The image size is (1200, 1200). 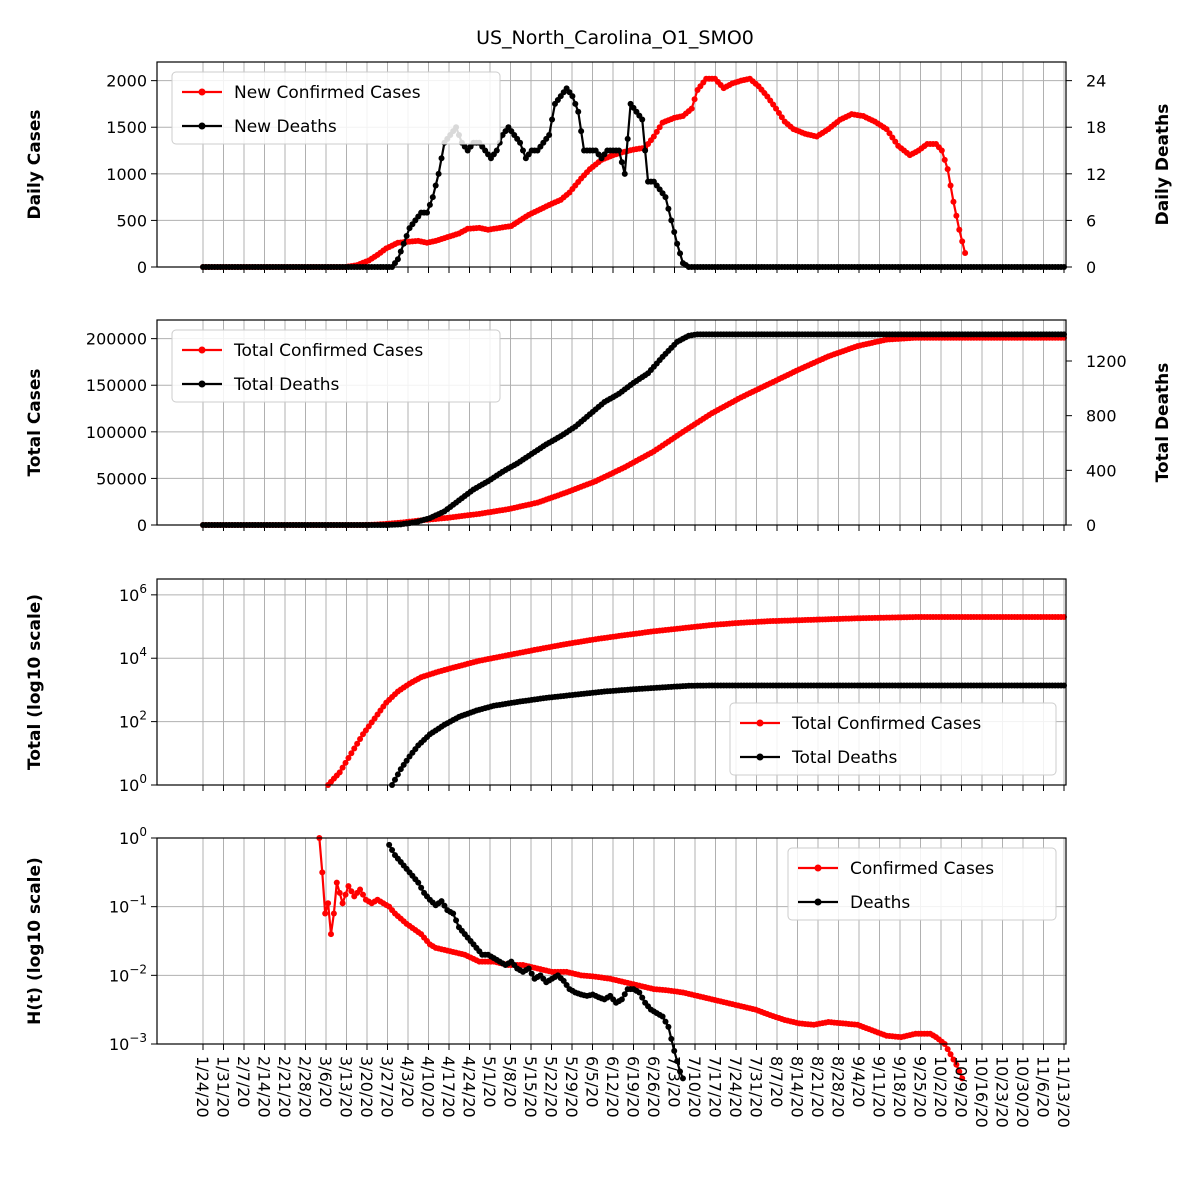 I want to click on x-tick-label: 2/14/20, so click(x=264, y=1087).